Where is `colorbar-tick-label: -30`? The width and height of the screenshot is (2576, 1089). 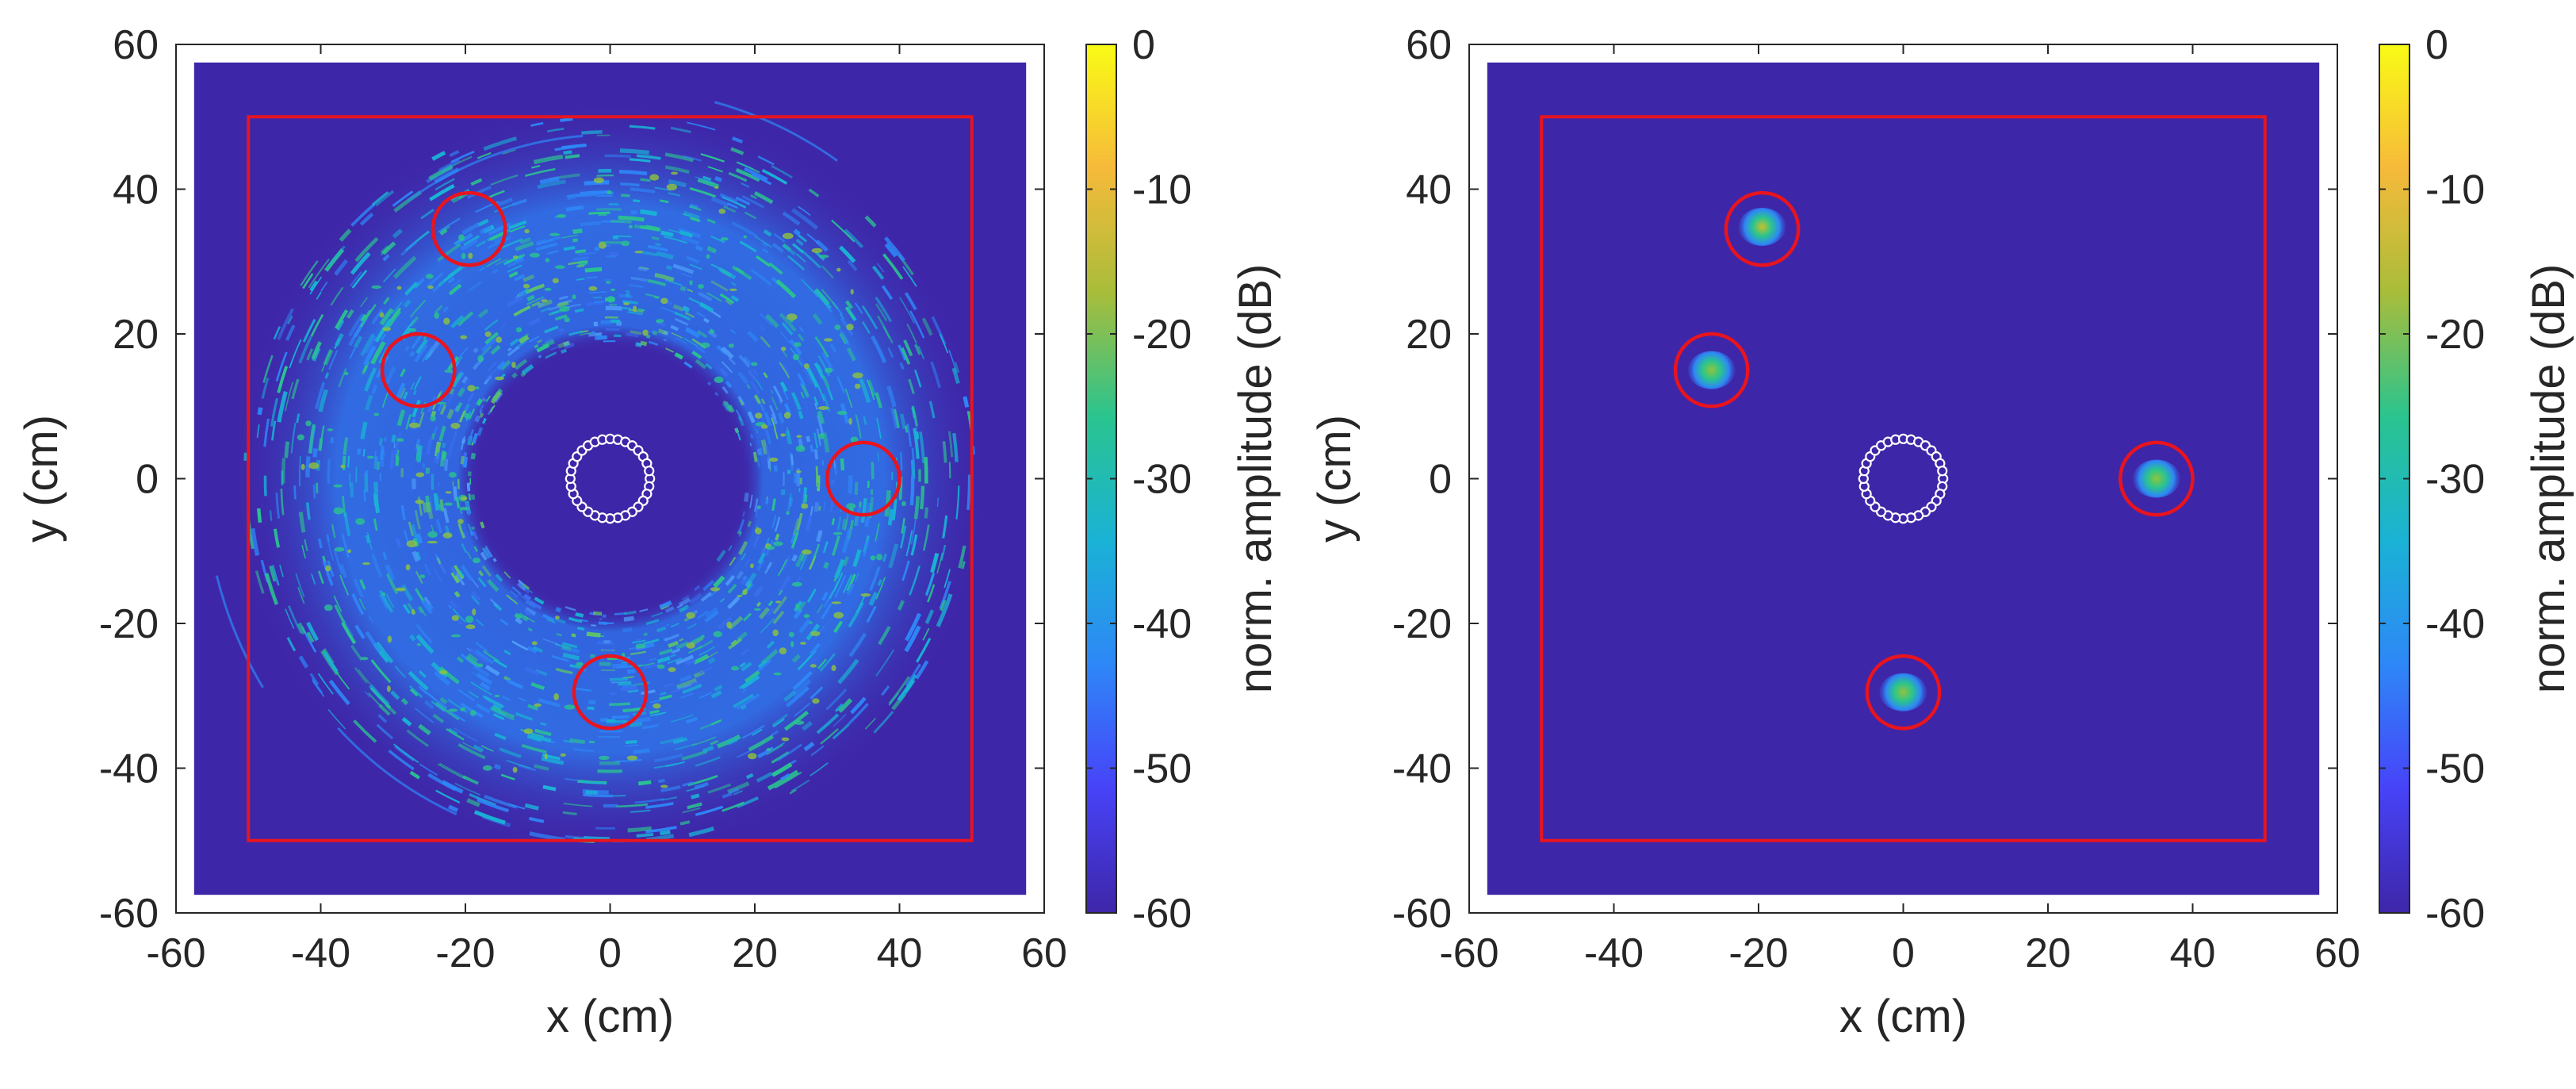
colorbar-tick-label: -30 is located at coordinates (1162, 480).